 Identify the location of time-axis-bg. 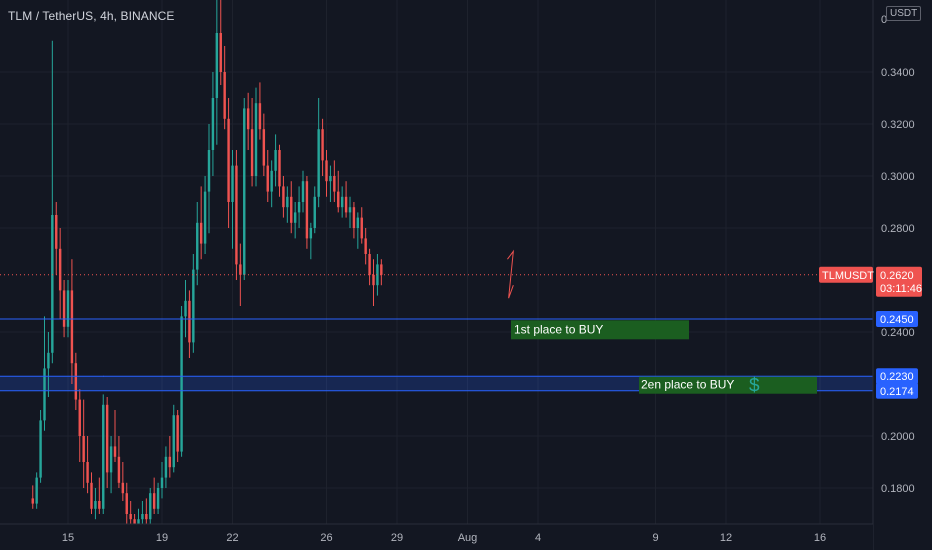
(436, 537).